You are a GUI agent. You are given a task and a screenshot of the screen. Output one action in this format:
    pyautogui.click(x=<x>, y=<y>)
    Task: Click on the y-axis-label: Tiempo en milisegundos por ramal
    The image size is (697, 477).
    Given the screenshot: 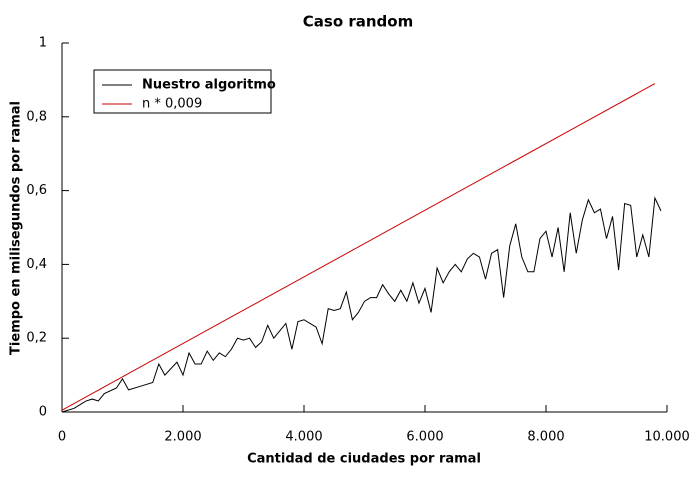 What is the action you would take?
    pyautogui.click(x=16, y=228)
    